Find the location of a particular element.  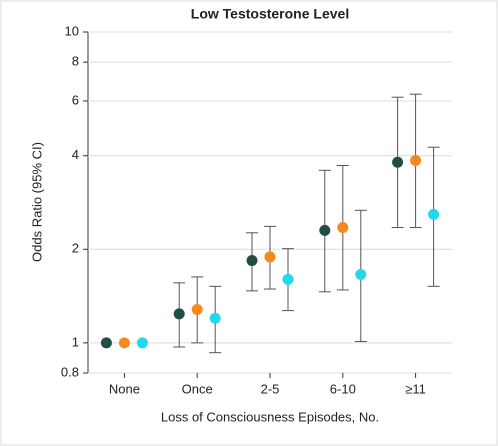

x-tick-label: 6-10 is located at coordinates (343, 388).